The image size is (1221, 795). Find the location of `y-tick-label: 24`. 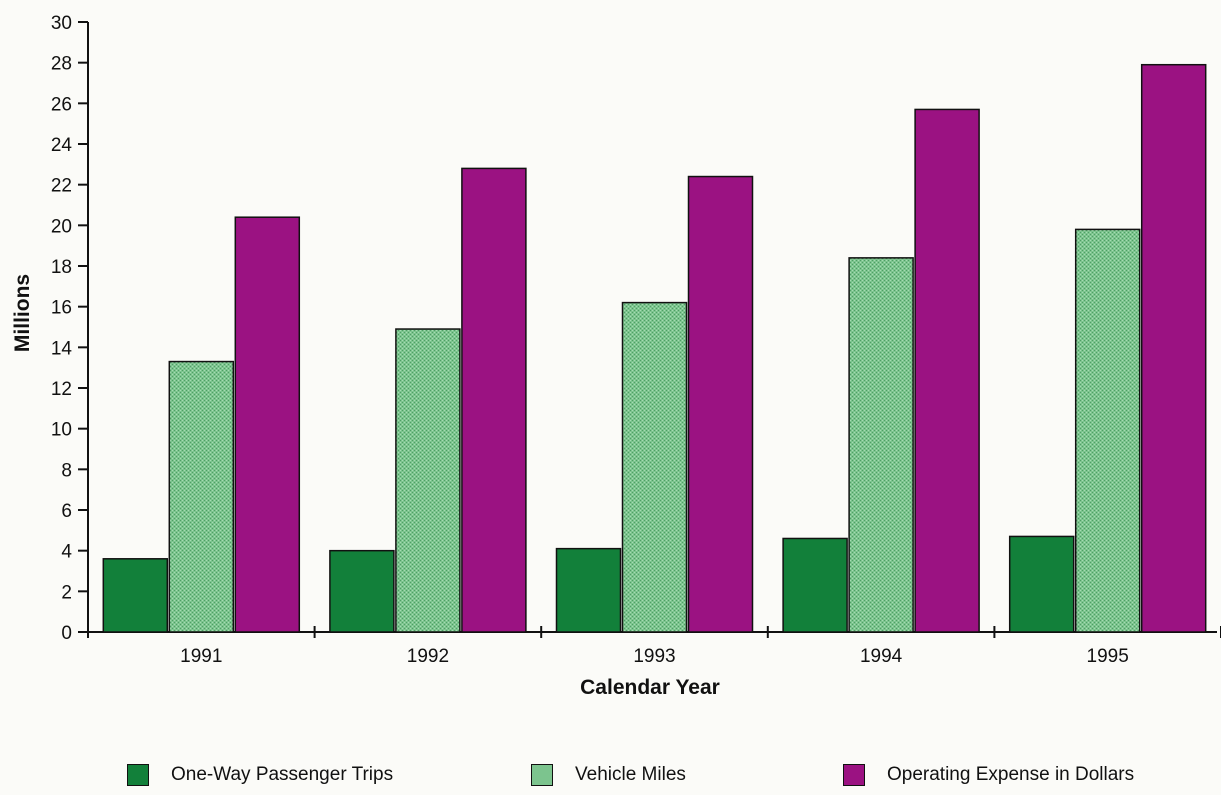

y-tick-label: 24 is located at coordinates (62, 145).